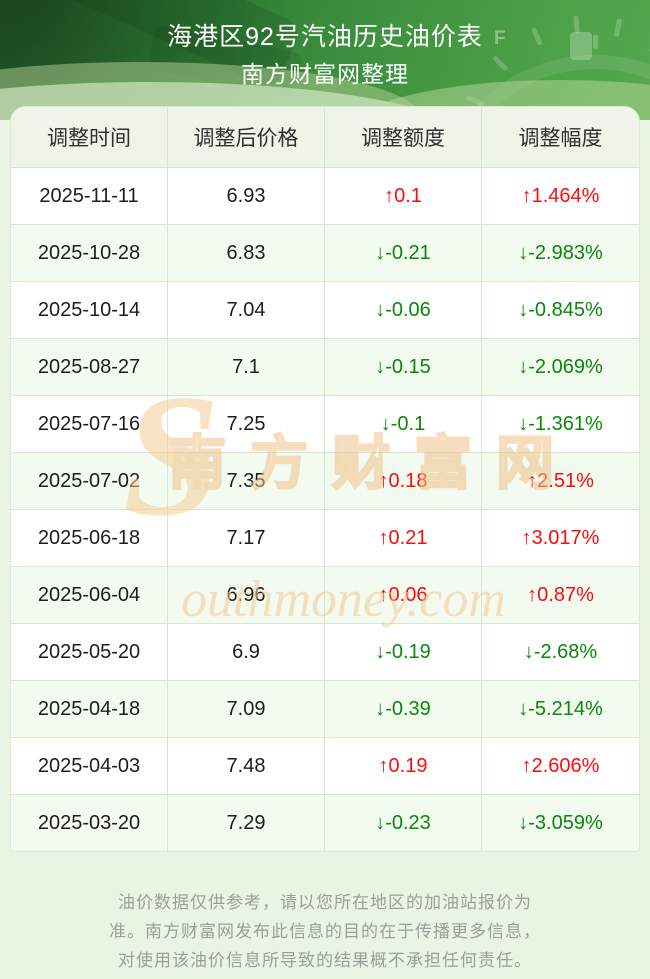 Image resolution: width=650 pixels, height=979 pixels. I want to click on cell-adjust-date: 2025-06-04, so click(89, 595).